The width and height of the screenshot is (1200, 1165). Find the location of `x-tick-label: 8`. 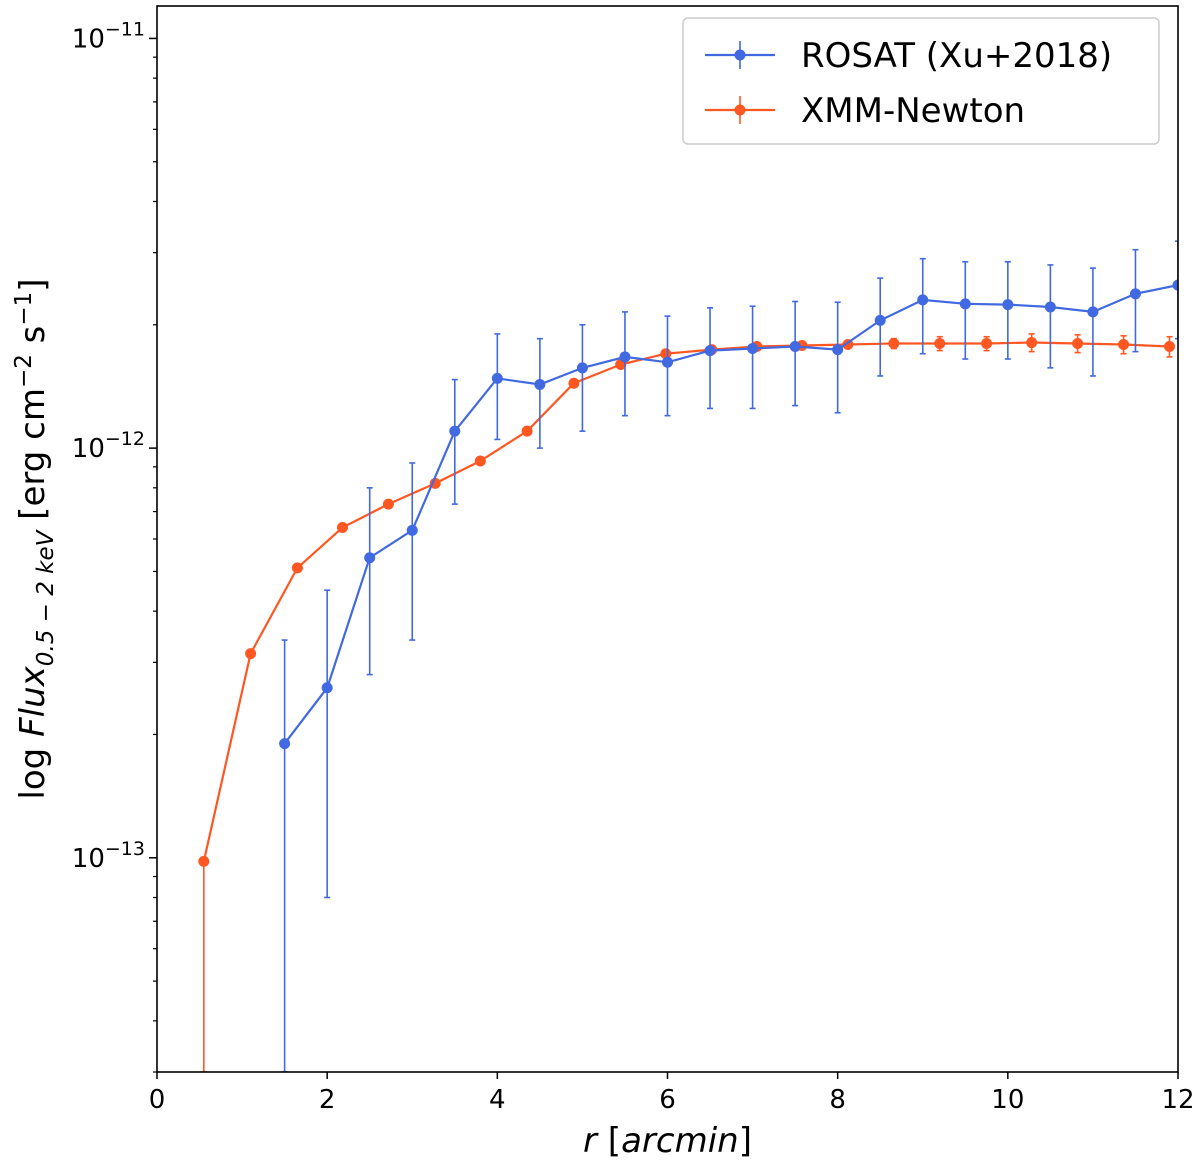

x-tick-label: 8 is located at coordinates (837, 1100).